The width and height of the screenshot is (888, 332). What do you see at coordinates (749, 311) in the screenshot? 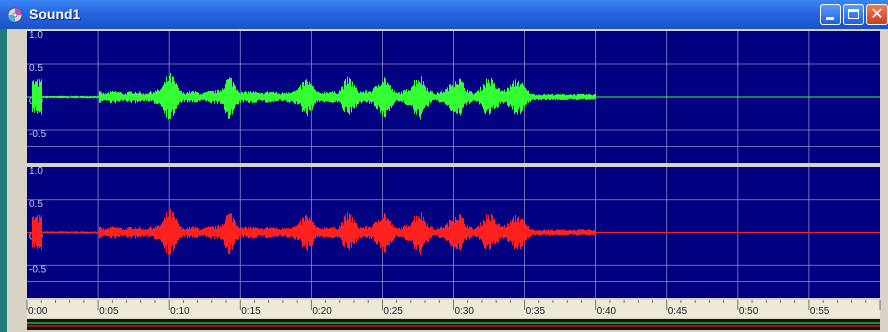
I see `time-label: 0:50` at bounding box center [749, 311].